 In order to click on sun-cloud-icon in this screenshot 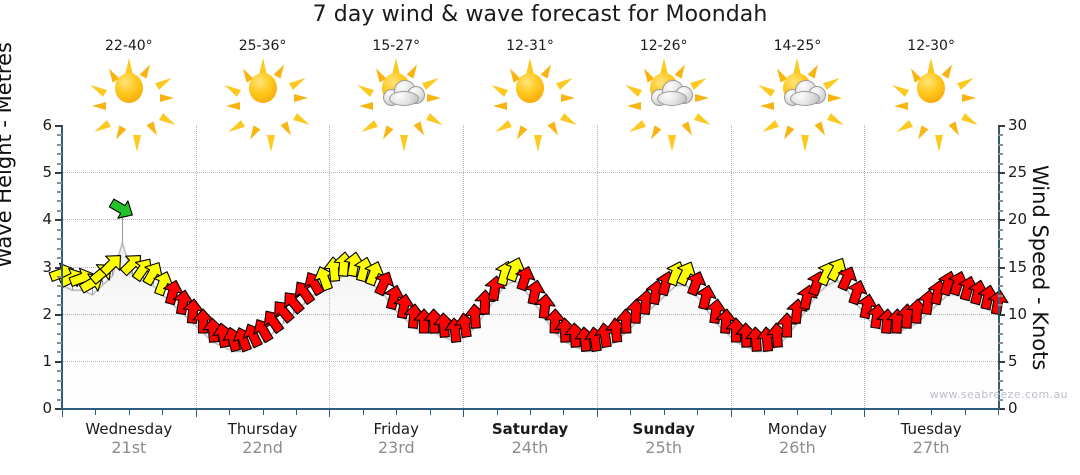, I will do `click(667, 105)`.